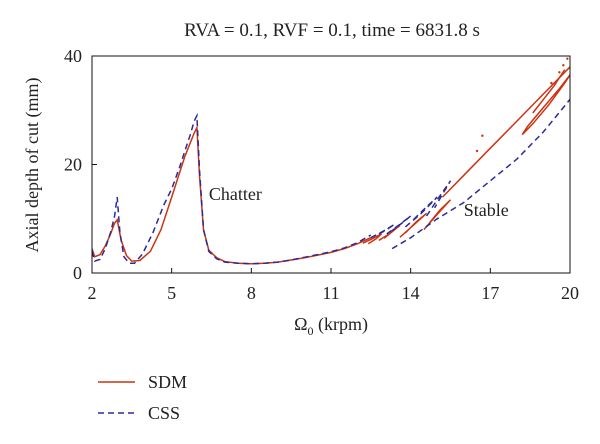  I want to click on x-axis-label-main: Ω, so click(300, 324).